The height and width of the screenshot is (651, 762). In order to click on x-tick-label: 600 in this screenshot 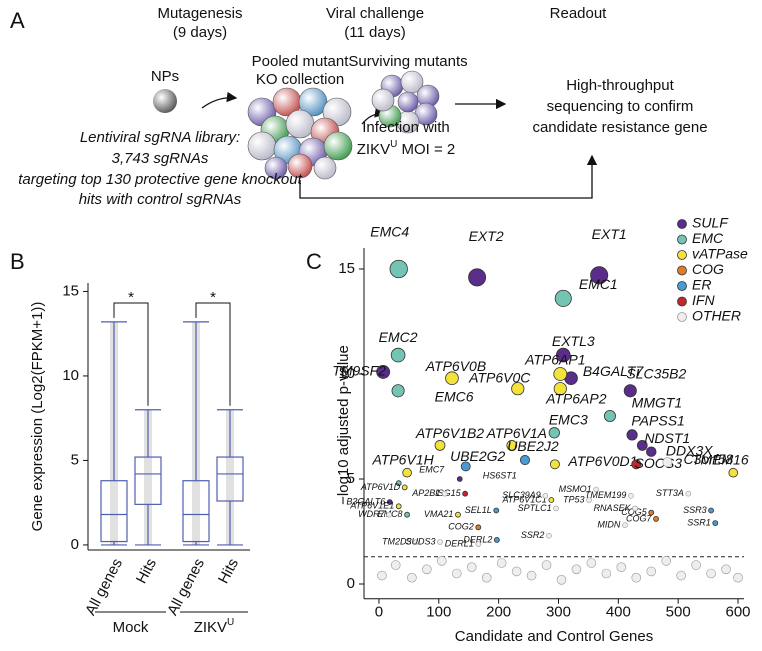, I will do `click(738, 612)`.